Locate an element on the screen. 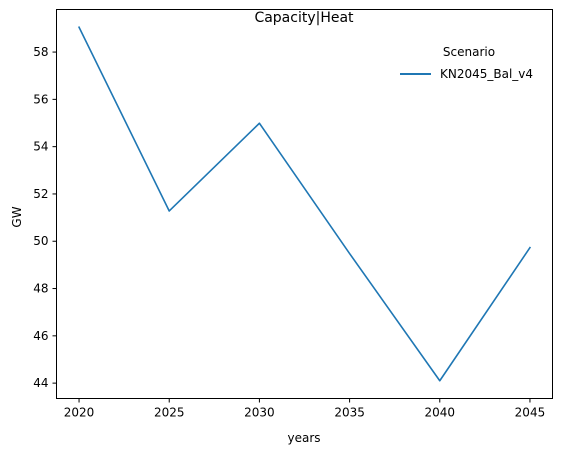  legend: Scenario KN2045_Bal_v4 is located at coordinates (466, 63).